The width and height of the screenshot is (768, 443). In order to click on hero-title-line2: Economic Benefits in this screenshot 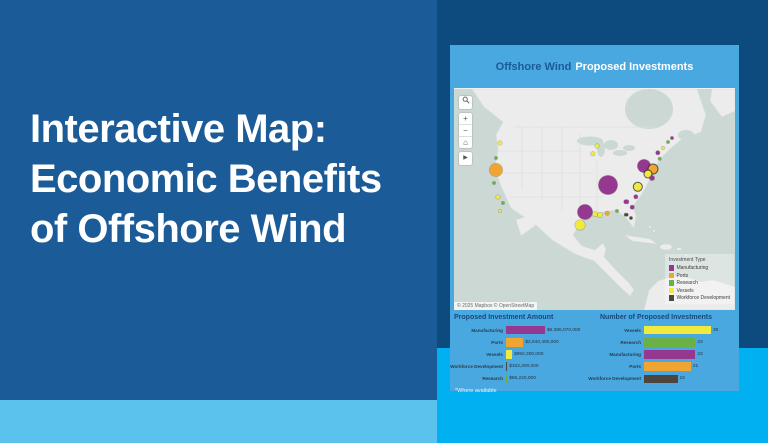, I will do `click(206, 179)`.